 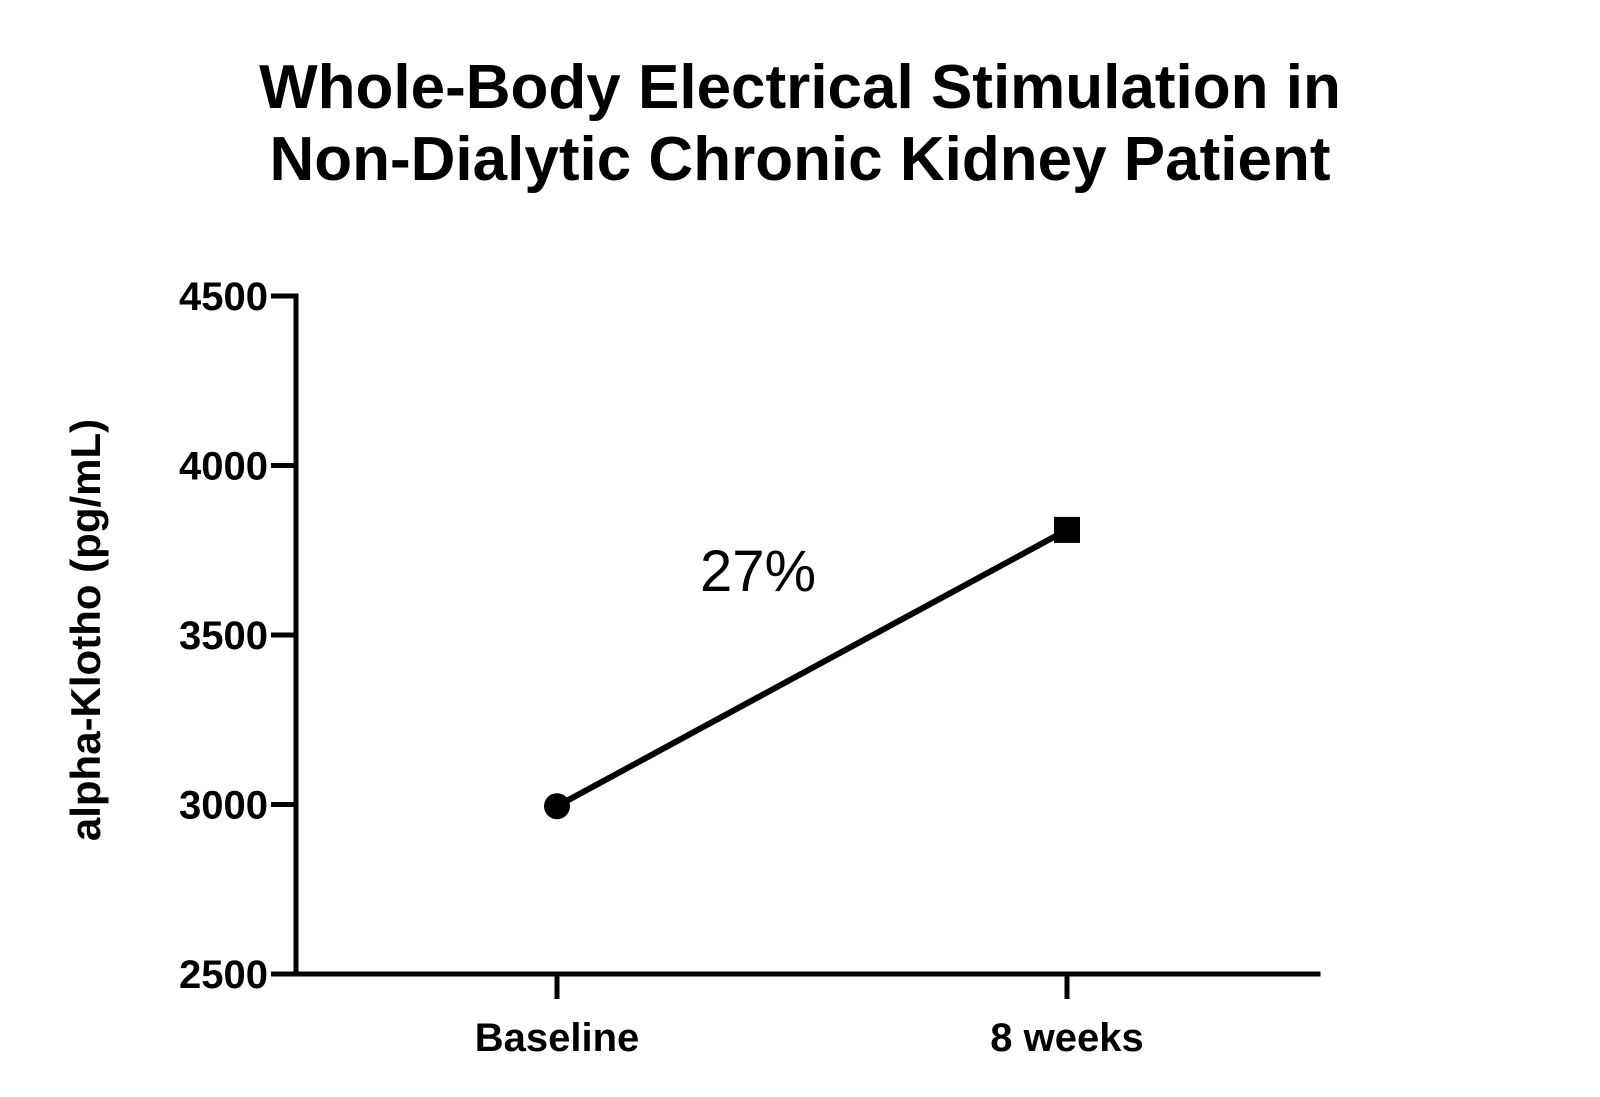 I want to click on x-tick-label-0: Baseline, so click(x=557, y=1038).